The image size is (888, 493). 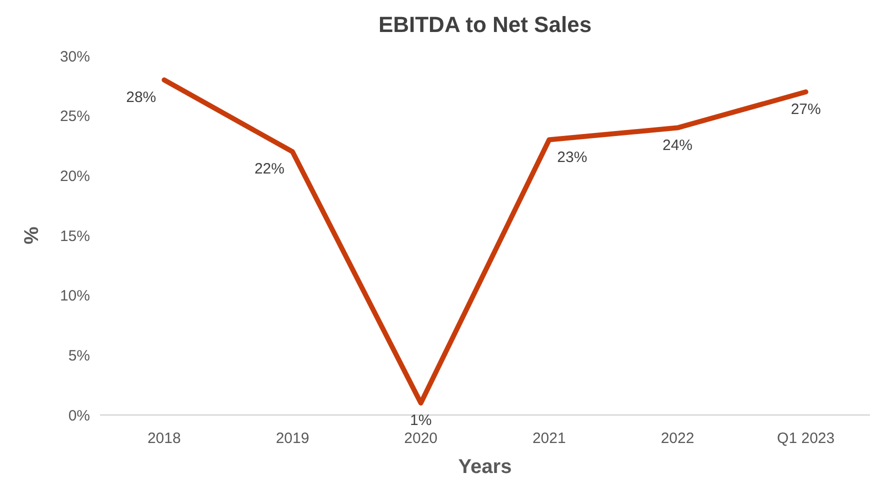 What do you see at coordinates (75, 117) in the screenshot?
I see `y-tick-label: 25%` at bounding box center [75, 117].